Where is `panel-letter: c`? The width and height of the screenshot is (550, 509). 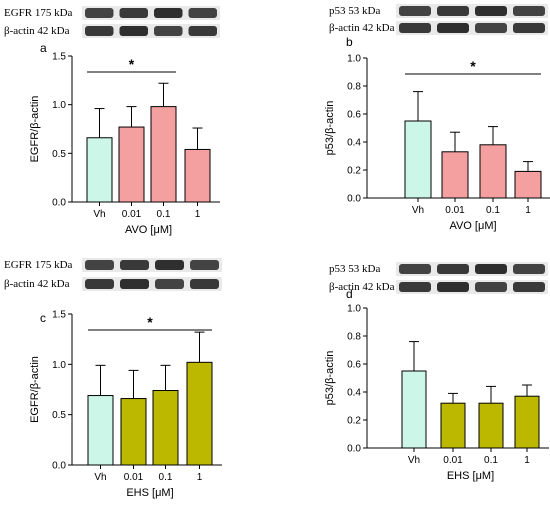 panel-letter: c is located at coordinates (43, 318).